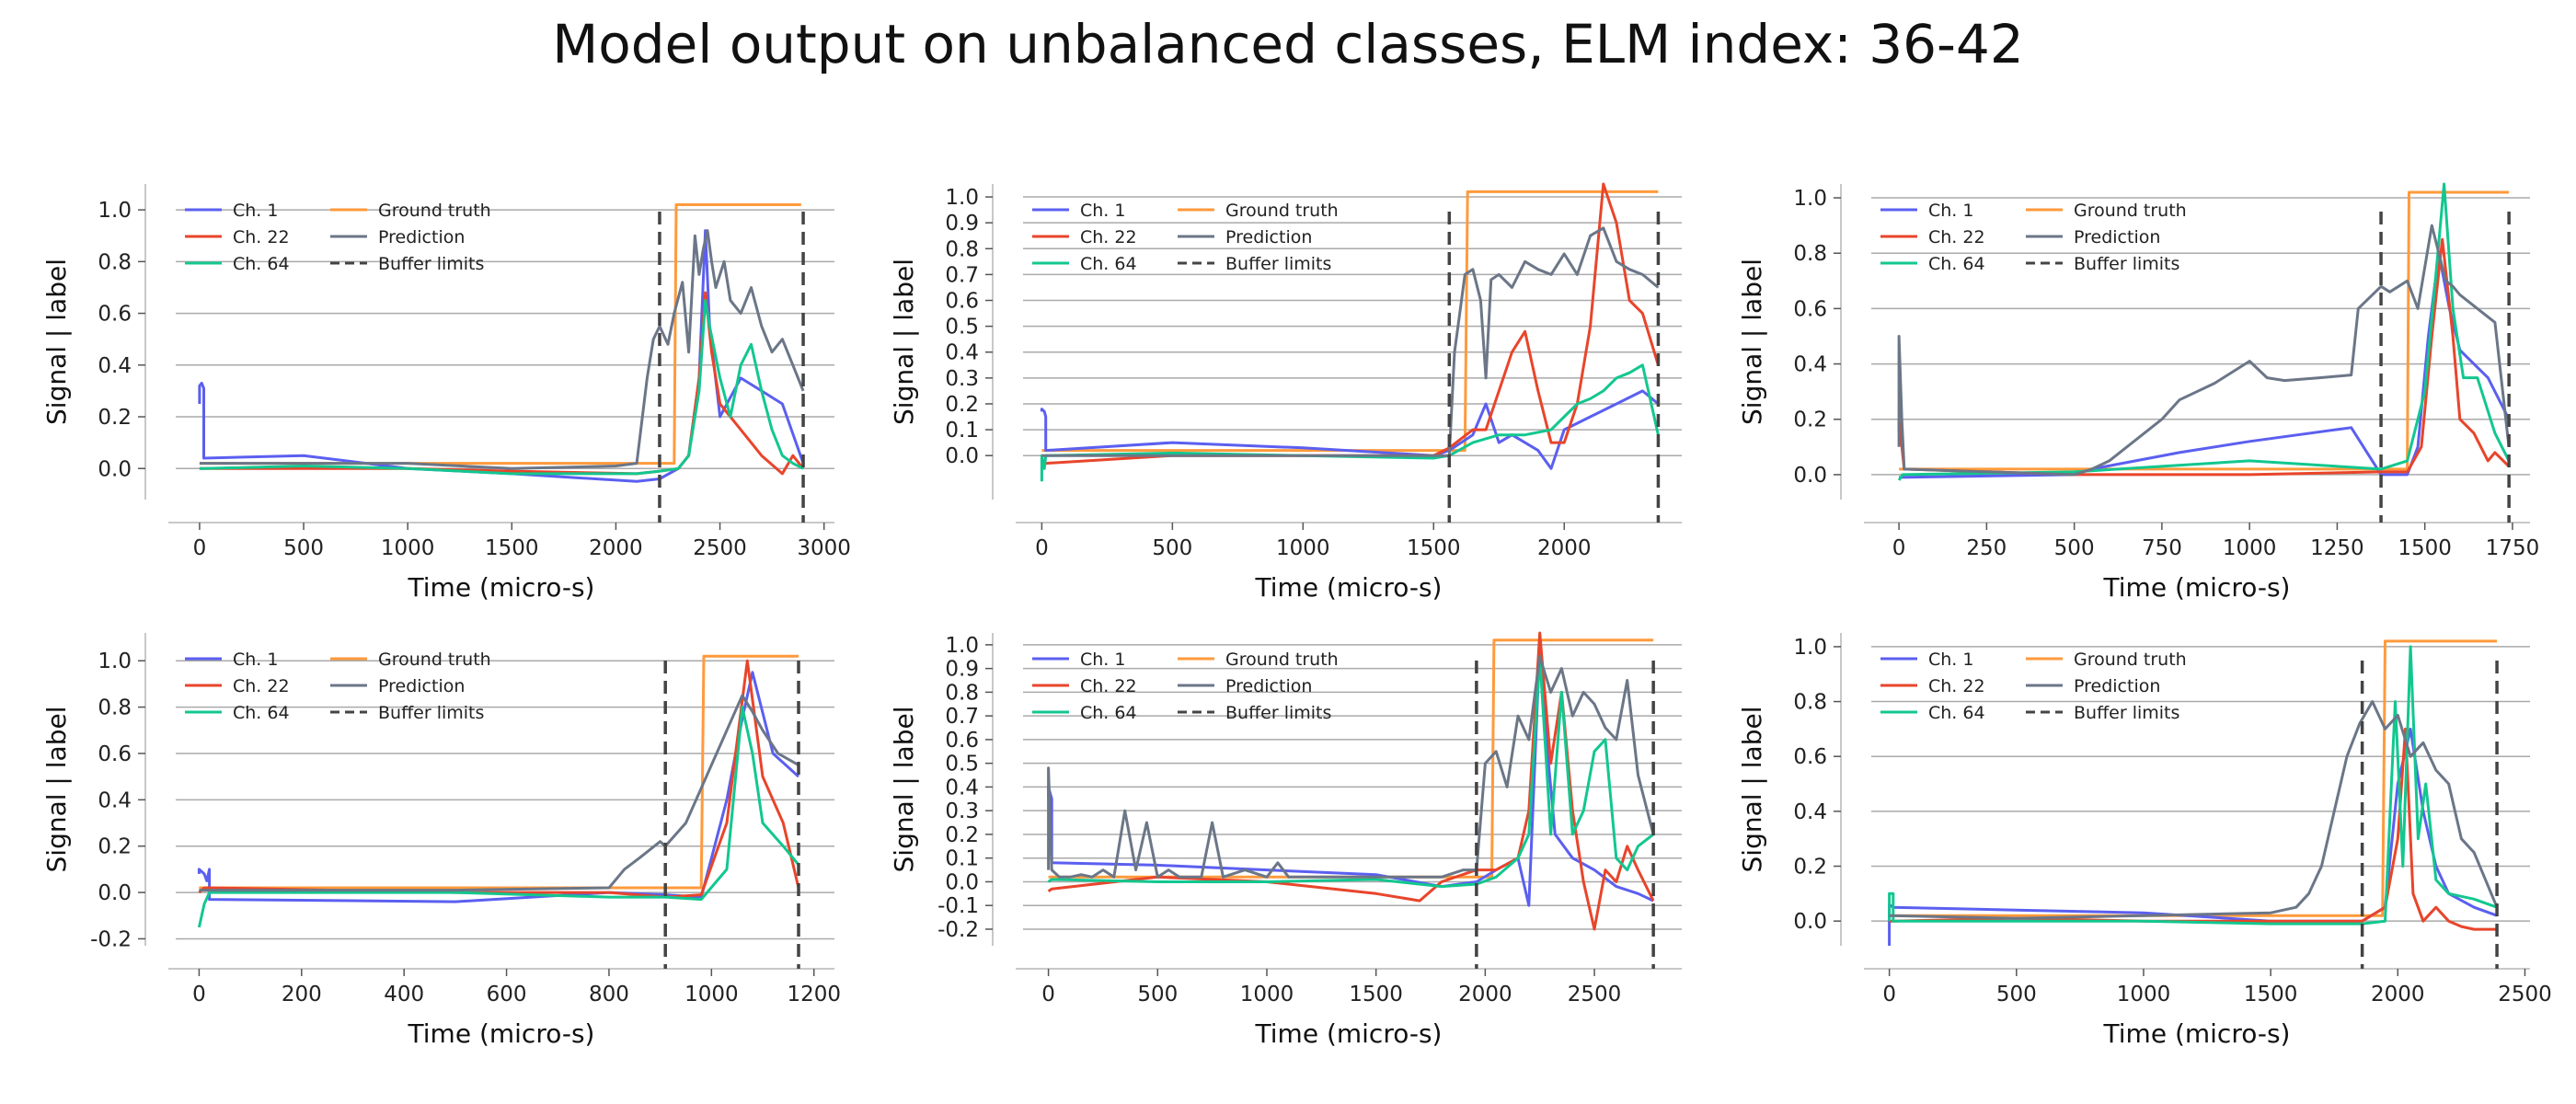 The image size is (2576, 1104). What do you see at coordinates (404, 995) in the screenshot?
I see `x-tick-label: 400` at bounding box center [404, 995].